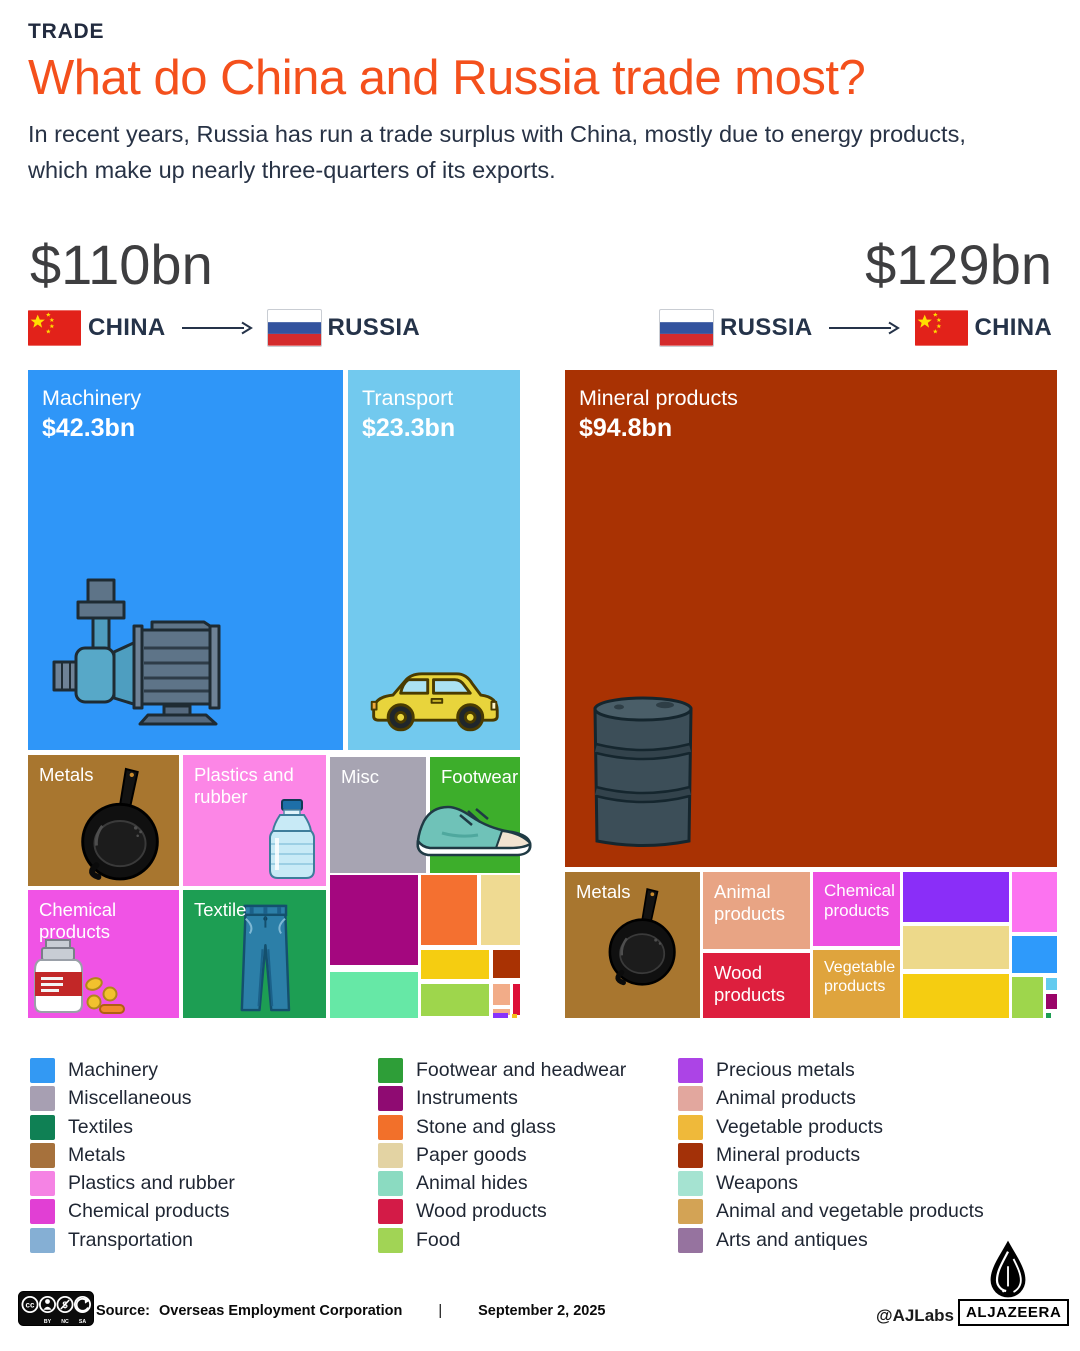 The width and height of the screenshot is (1080, 1351). I want to click on legend-item-transportation: Transportation, so click(132, 1240).